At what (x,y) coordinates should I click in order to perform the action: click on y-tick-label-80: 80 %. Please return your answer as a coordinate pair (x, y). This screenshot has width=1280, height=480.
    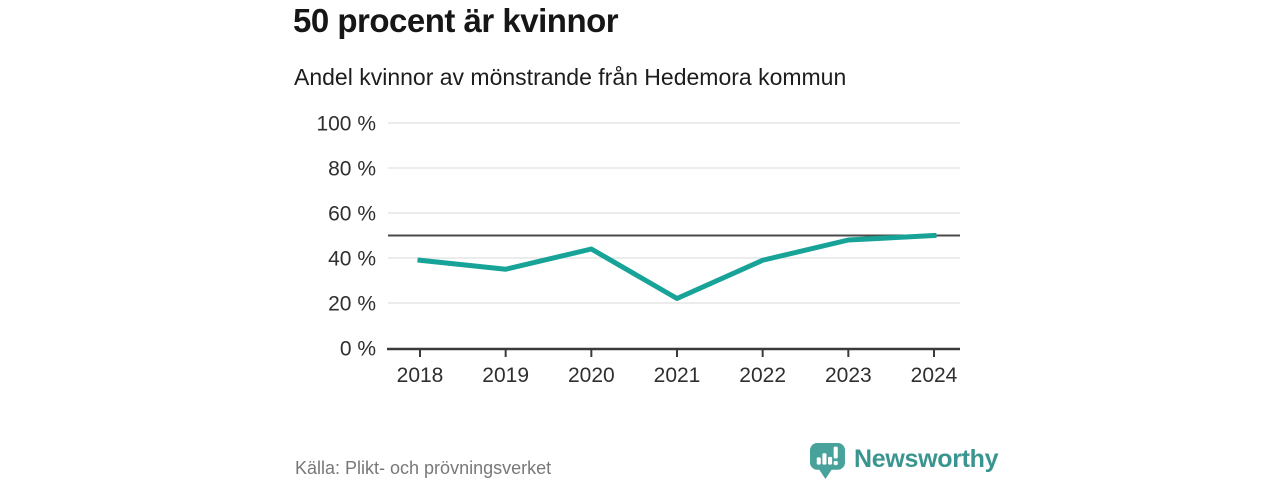
    Looking at the image, I should click on (352, 169).